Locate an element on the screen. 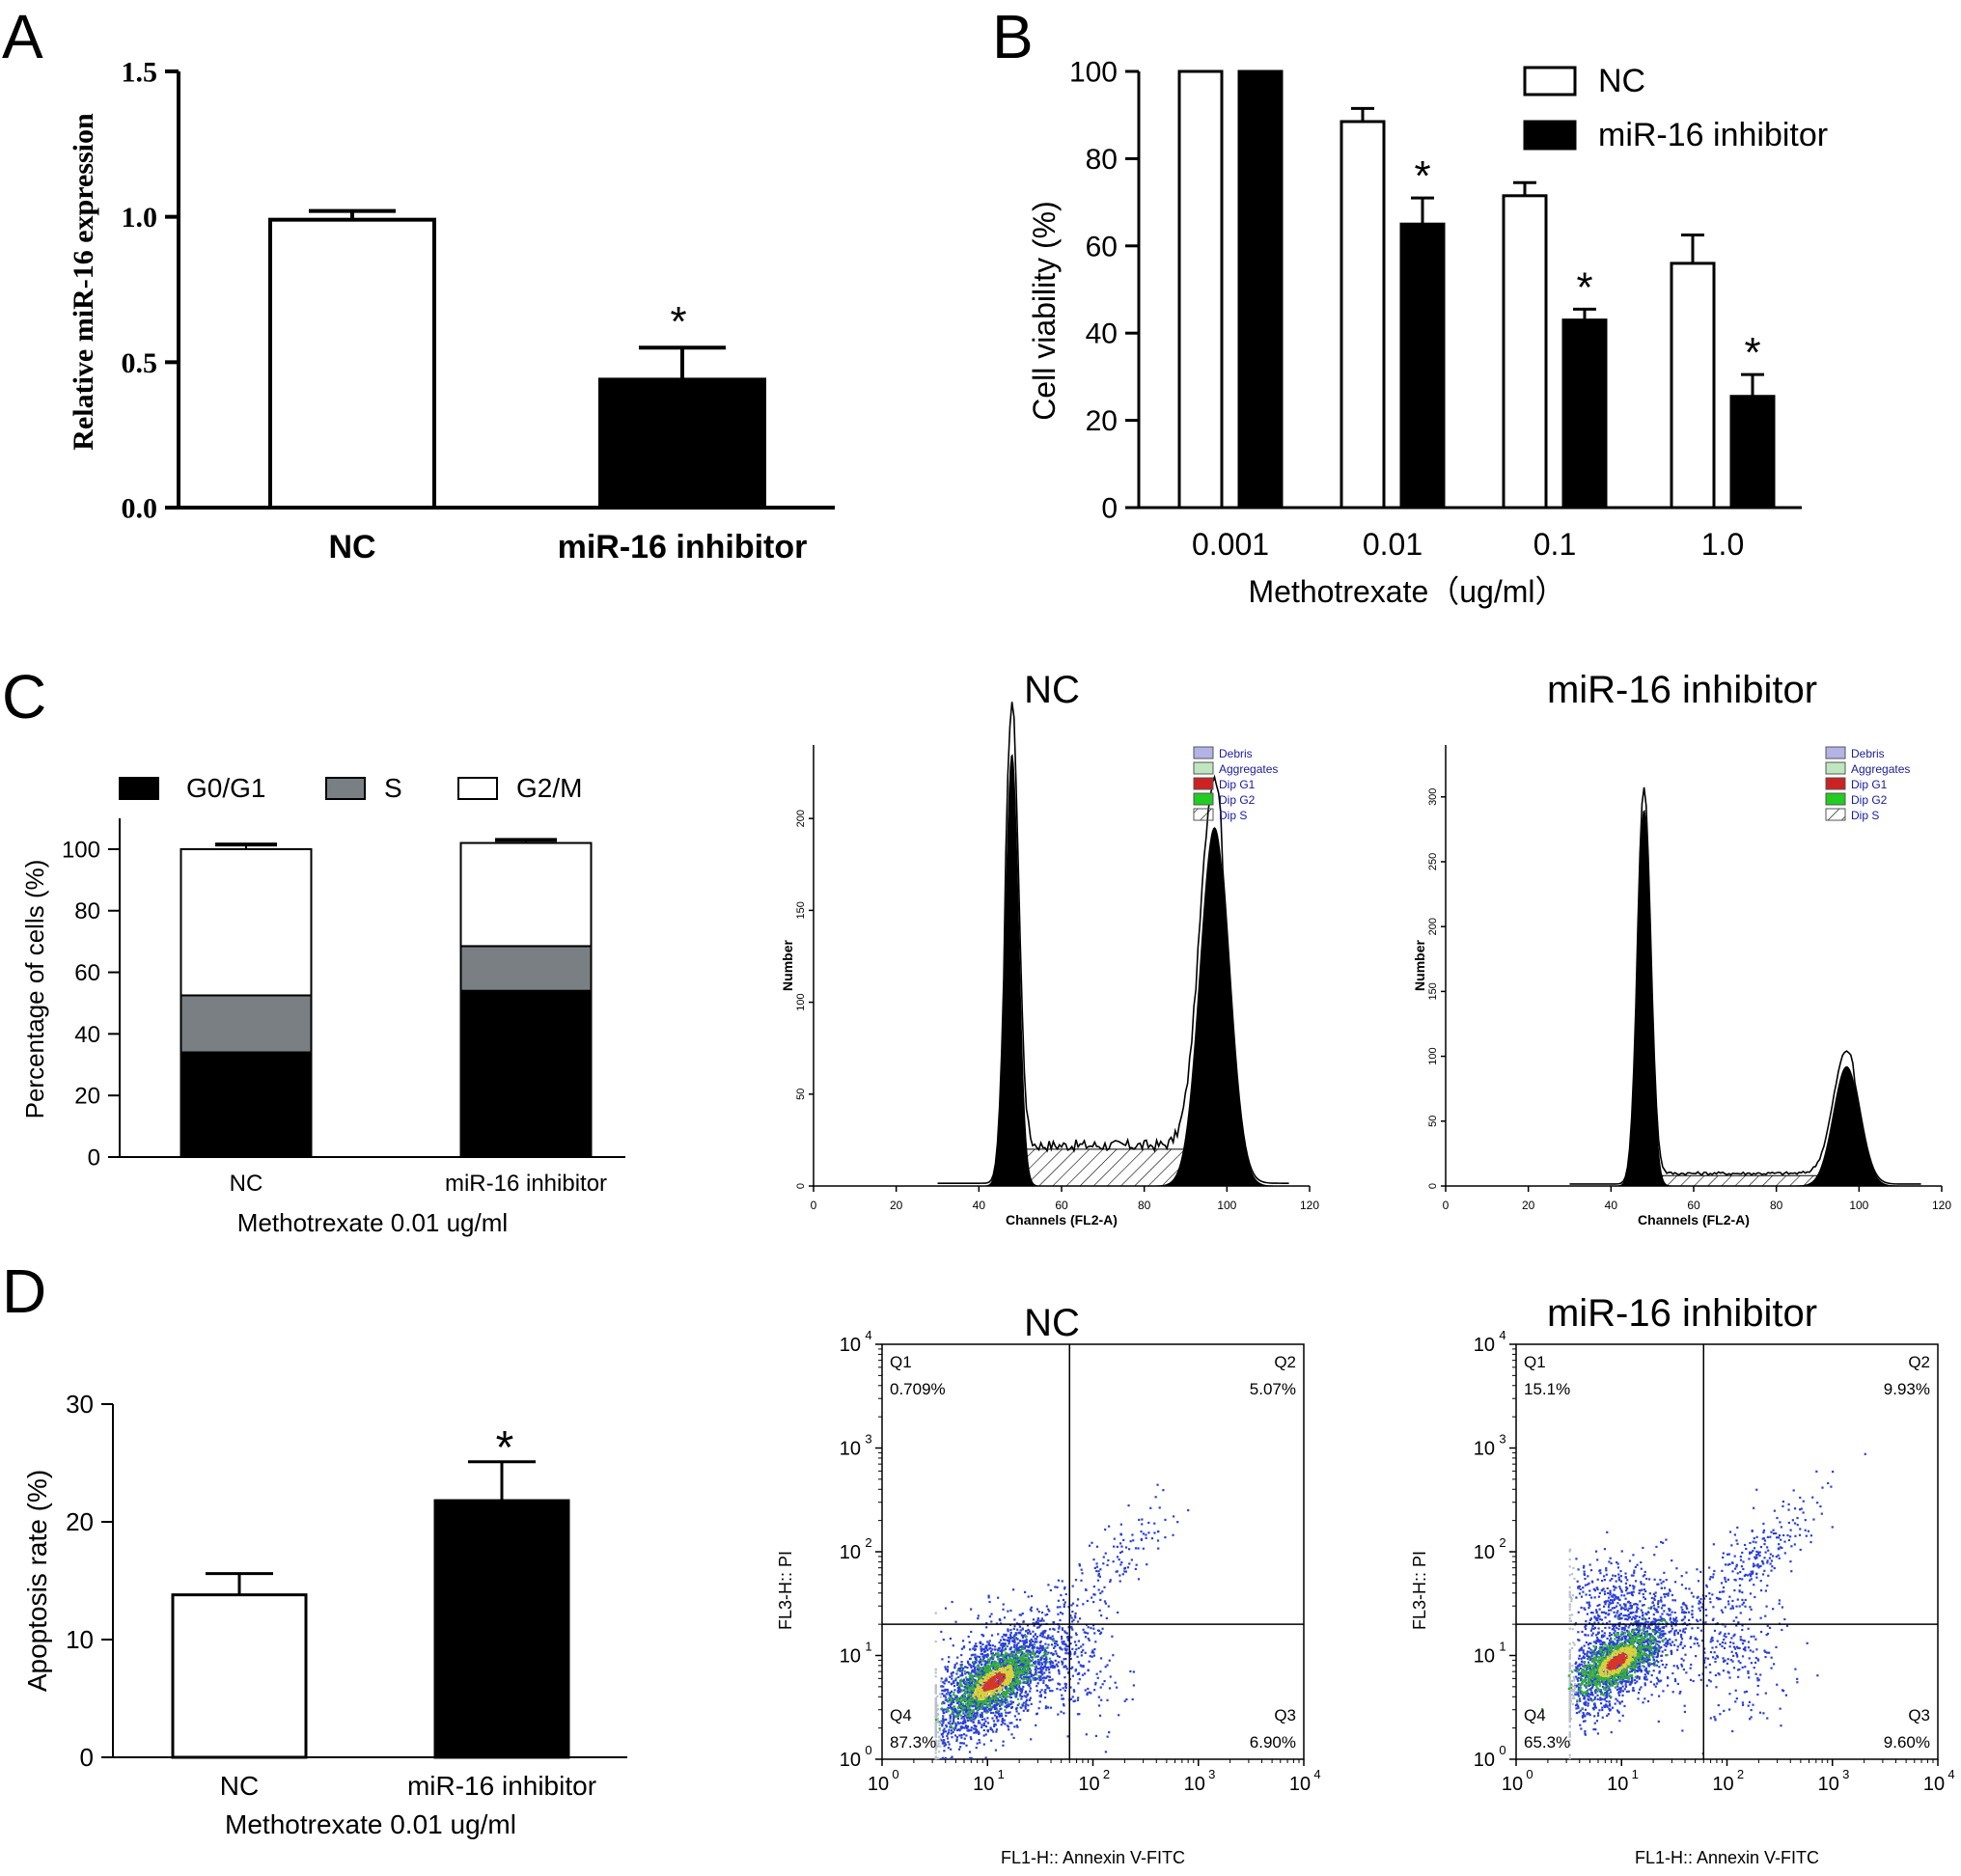  panel-letter-b: B is located at coordinates (1013, 36).